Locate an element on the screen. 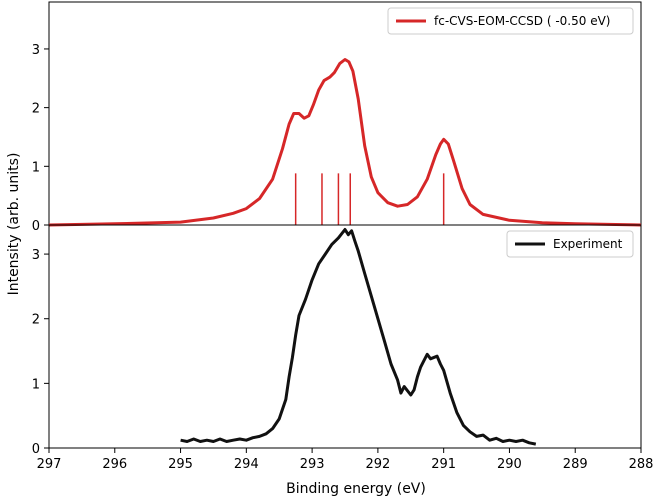  x-tick-label: 290 is located at coordinates (509, 464).